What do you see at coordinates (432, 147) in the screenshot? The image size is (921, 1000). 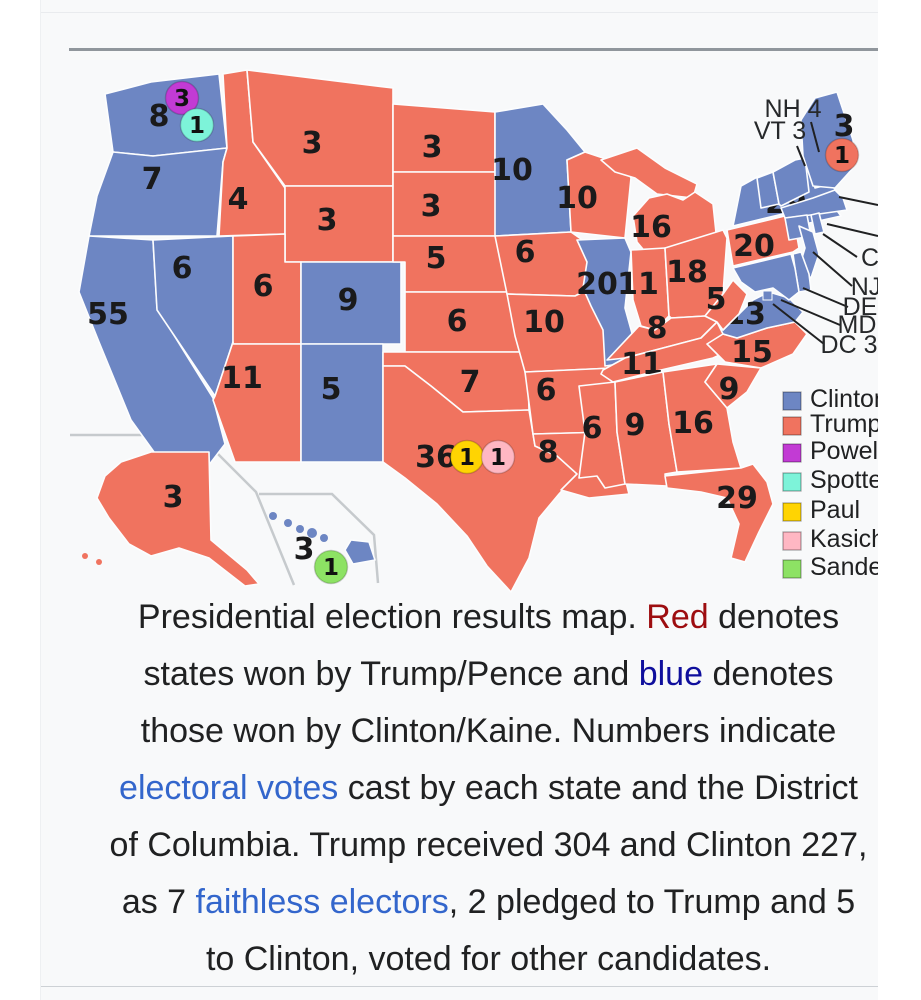 I see `state-votes-nd: 3` at bounding box center [432, 147].